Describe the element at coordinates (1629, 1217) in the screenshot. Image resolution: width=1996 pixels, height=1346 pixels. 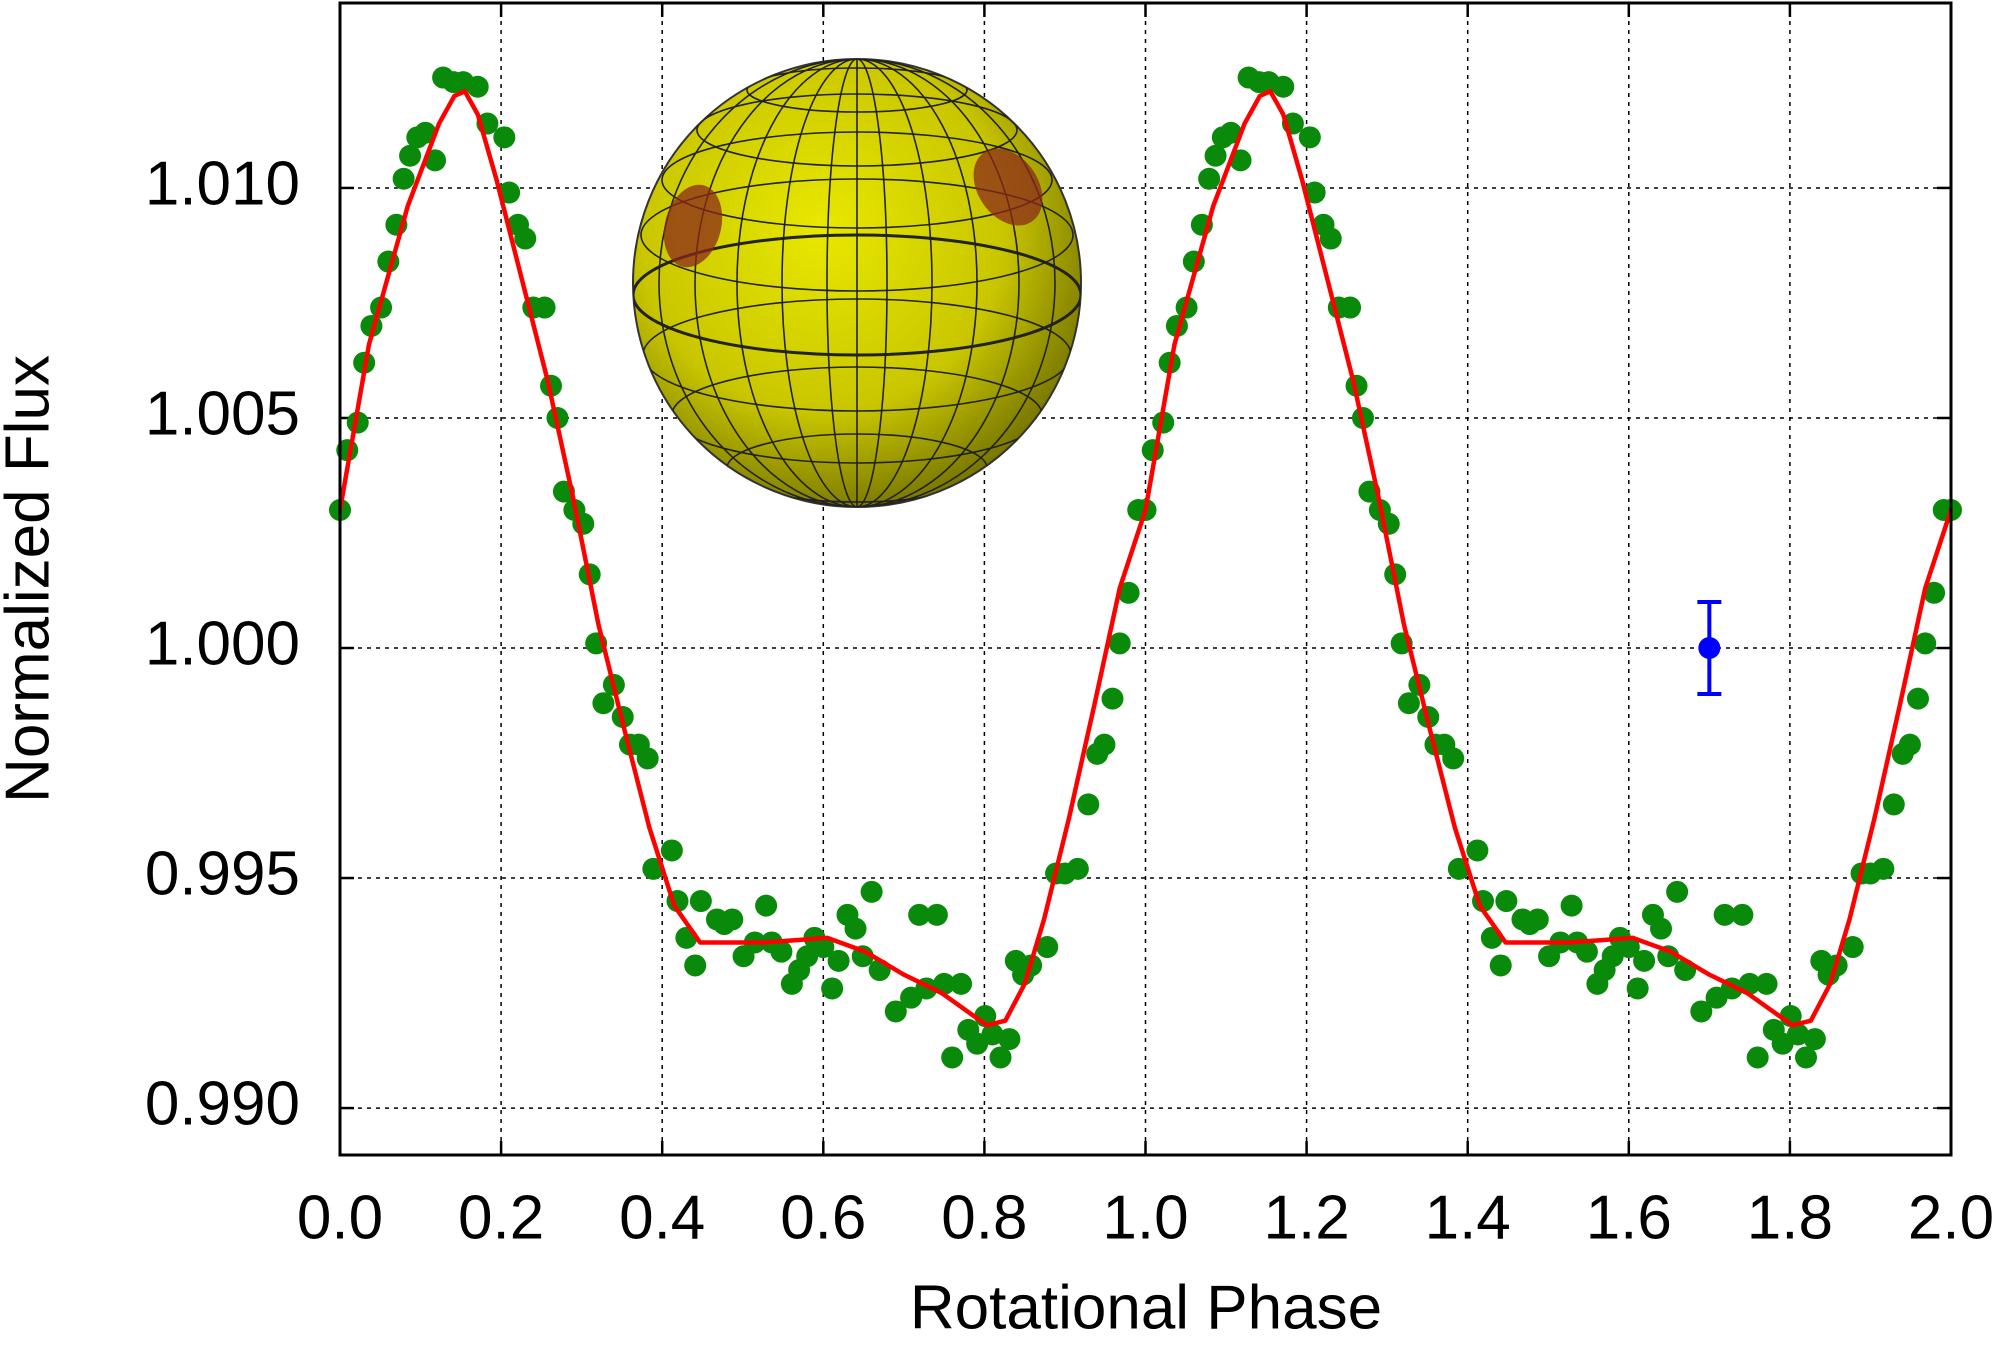
I see `x-tick-label: 1.6` at that location.